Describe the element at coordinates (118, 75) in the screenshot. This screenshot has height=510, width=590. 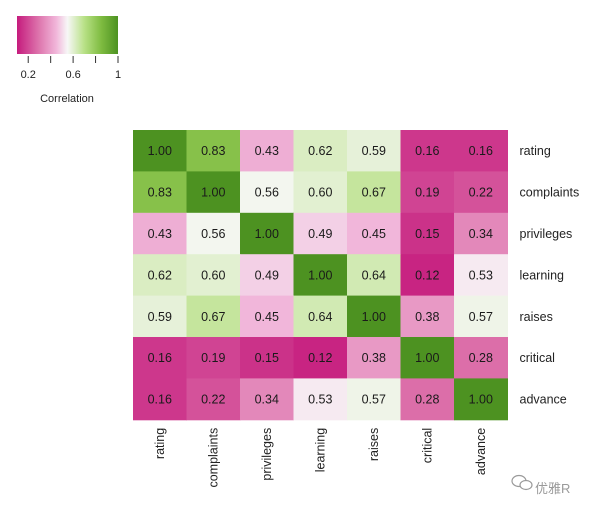
I see `legend-tick-label: 1` at that location.